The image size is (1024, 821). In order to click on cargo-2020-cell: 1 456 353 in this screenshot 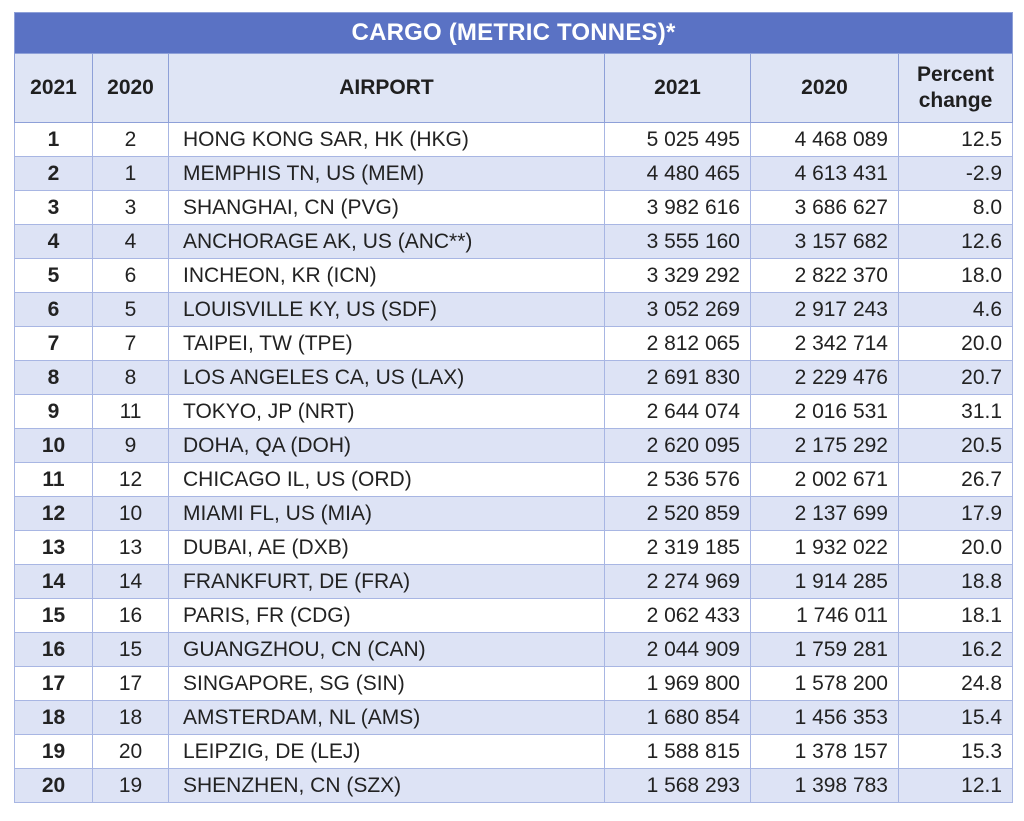, I will do `click(824, 717)`.